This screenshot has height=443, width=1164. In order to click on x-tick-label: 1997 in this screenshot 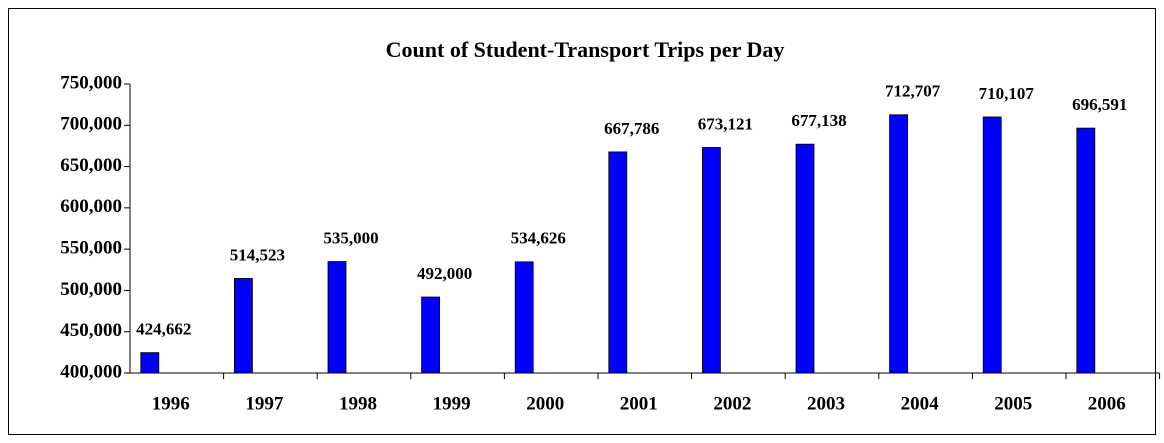, I will do `click(264, 403)`.